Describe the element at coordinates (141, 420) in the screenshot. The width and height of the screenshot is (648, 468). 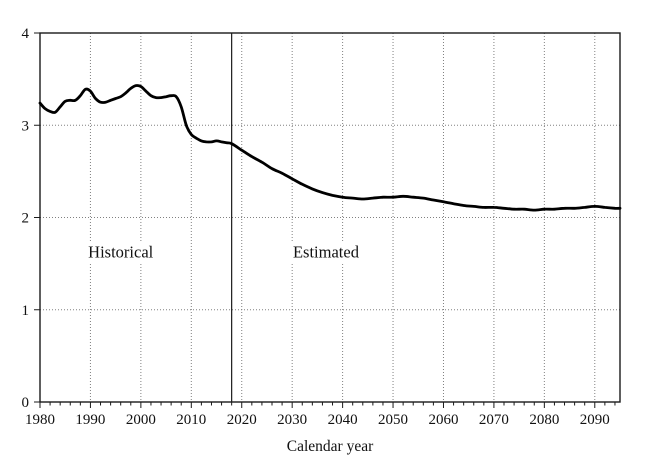
I see `x-tick-label: 2000` at that location.